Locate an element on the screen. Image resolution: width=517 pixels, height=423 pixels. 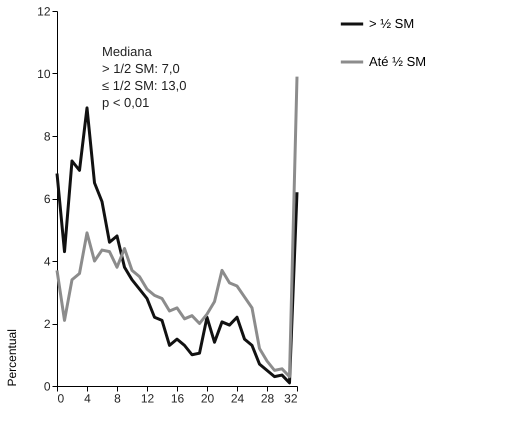
x-tick-label: 0 is located at coordinates (61, 399).